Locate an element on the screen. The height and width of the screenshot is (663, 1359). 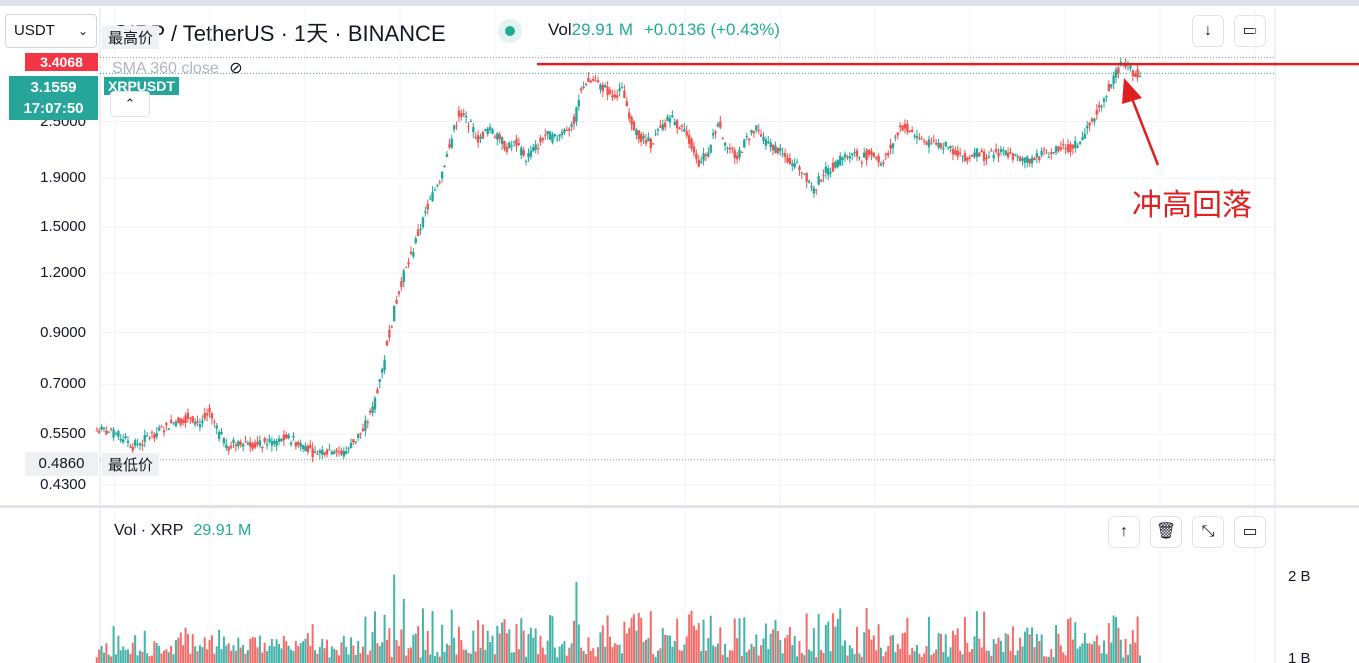
download-button: ↓ is located at coordinates (1208, 31).